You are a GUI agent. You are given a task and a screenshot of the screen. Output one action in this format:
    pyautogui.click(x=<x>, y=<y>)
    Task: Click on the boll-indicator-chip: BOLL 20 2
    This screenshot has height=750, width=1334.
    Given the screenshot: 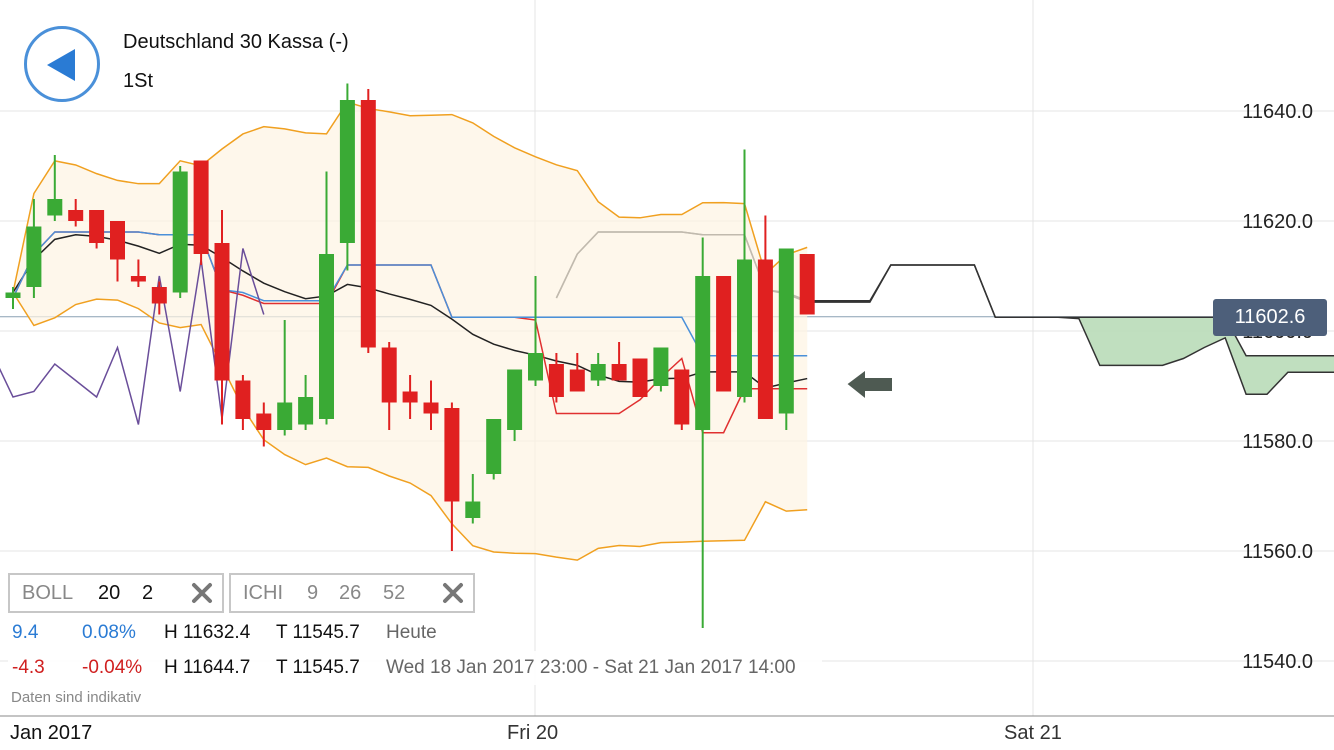 What is the action you would take?
    pyautogui.click(x=116, y=593)
    